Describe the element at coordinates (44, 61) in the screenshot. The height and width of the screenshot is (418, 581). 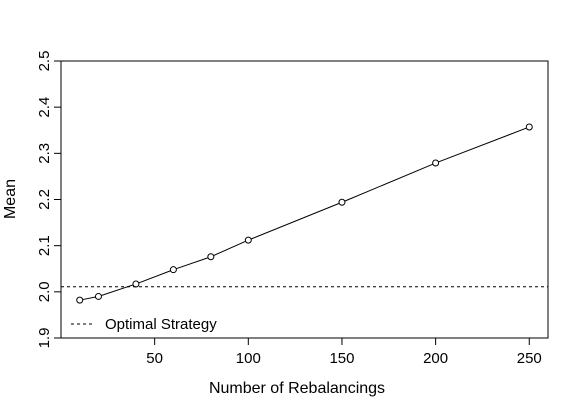
I see `y-tick-label: 2.5` at that location.